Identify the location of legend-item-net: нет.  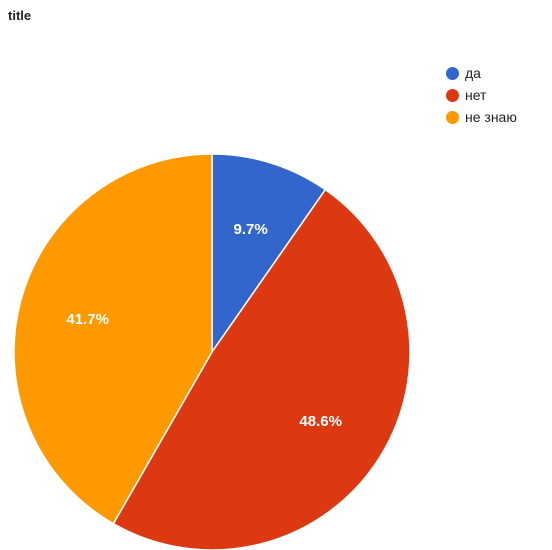
(481, 95).